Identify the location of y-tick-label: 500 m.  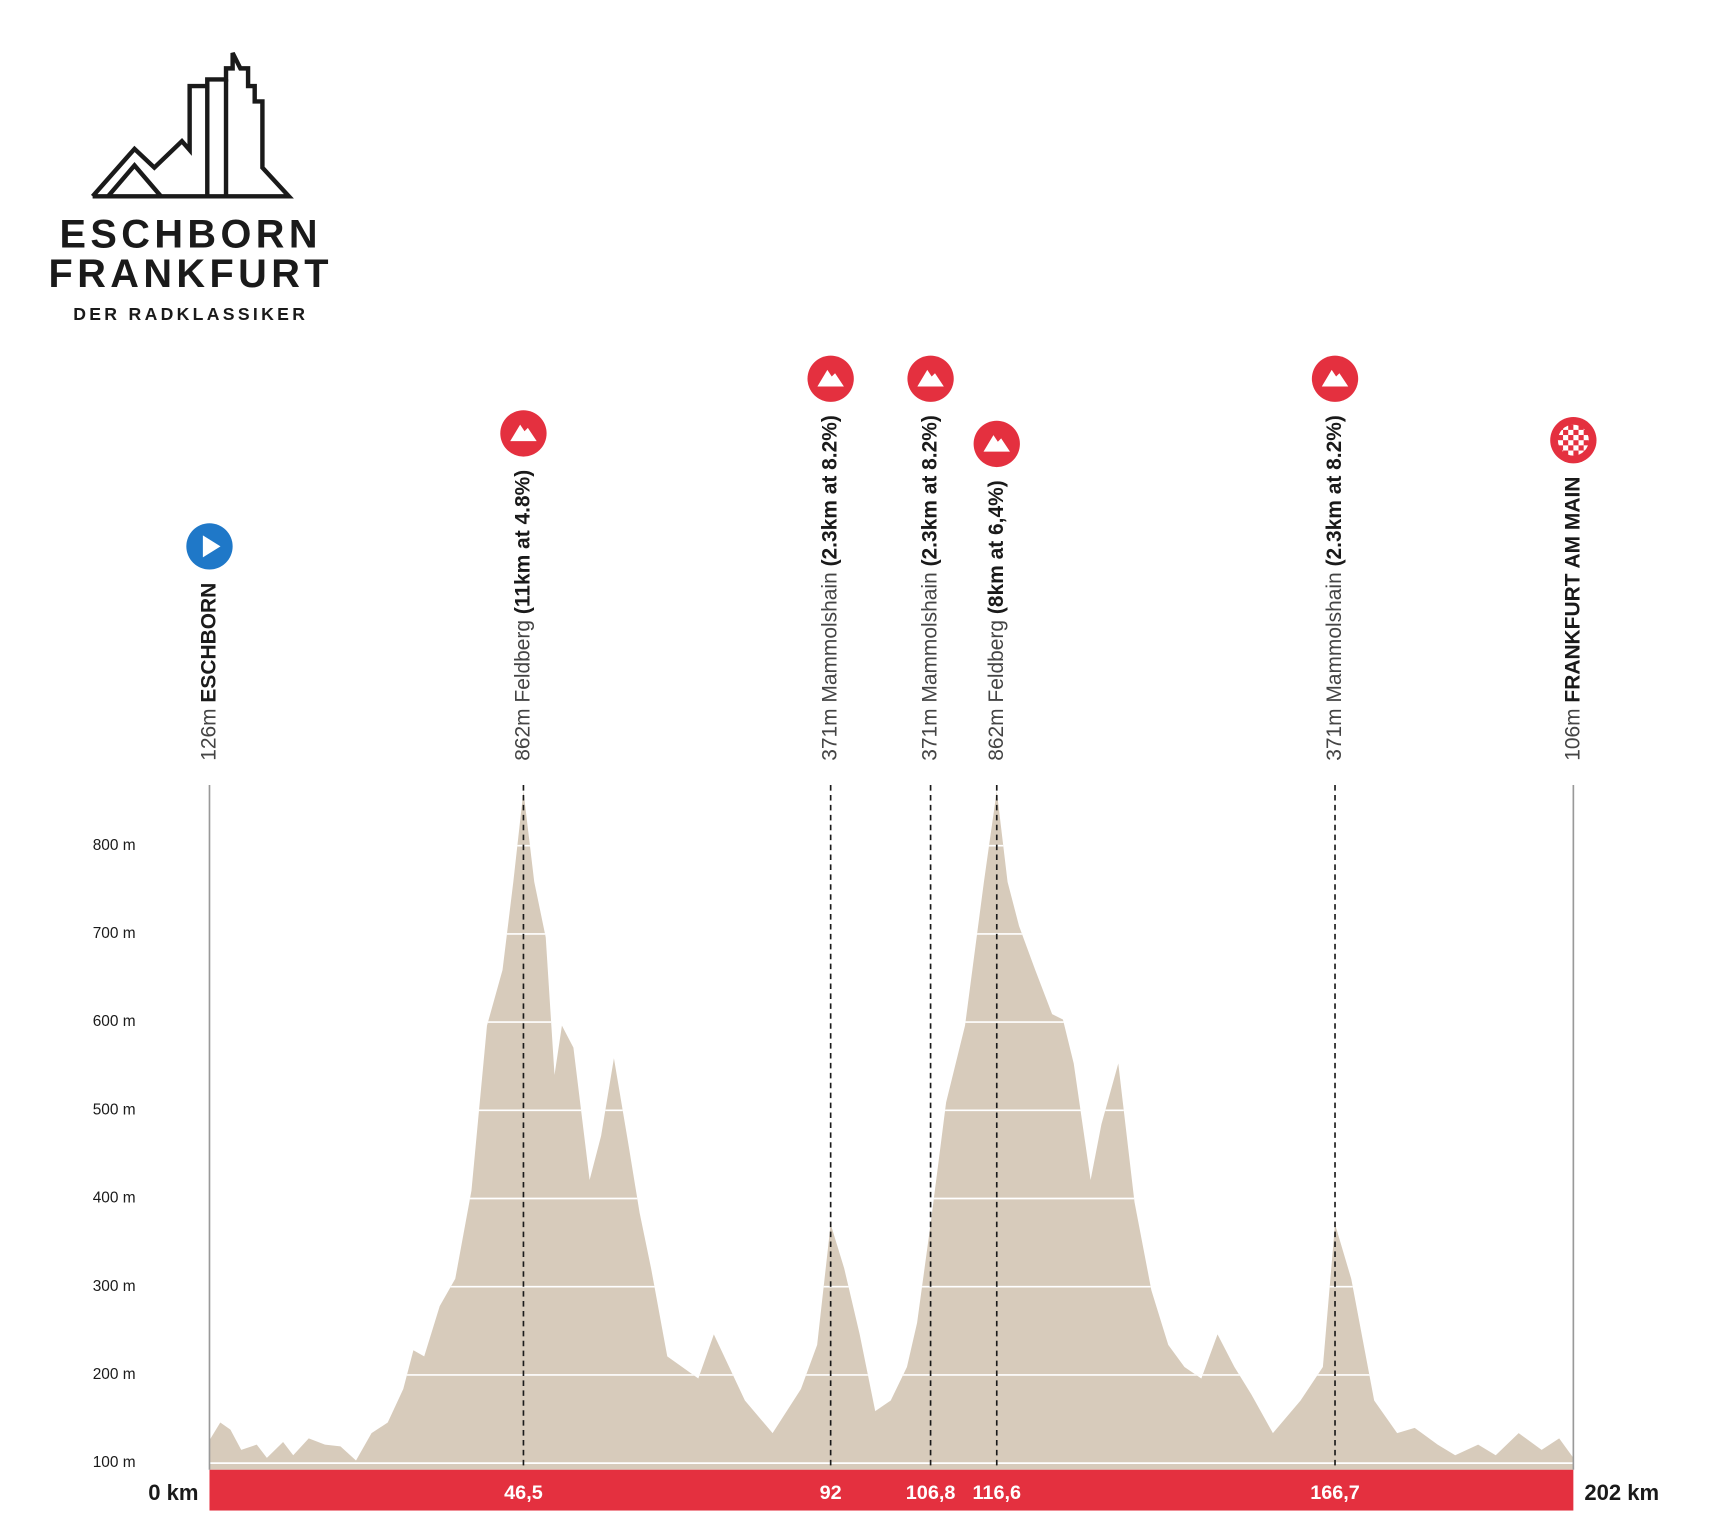
(114, 1109).